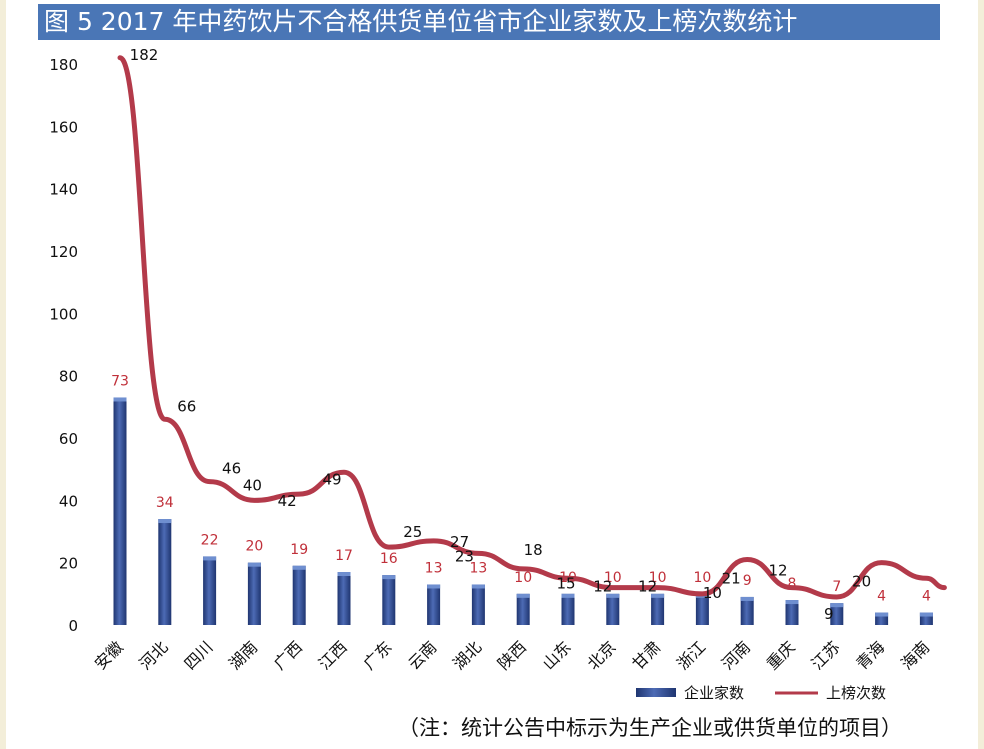 The height and width of the screenshot is (749, 984). What do you see at coordinates (650, 728) in the screenshot?
I see `footnote: （注：统计公告中标示为生产企业或供货单位的项目）` at bounding box center [650, 728].